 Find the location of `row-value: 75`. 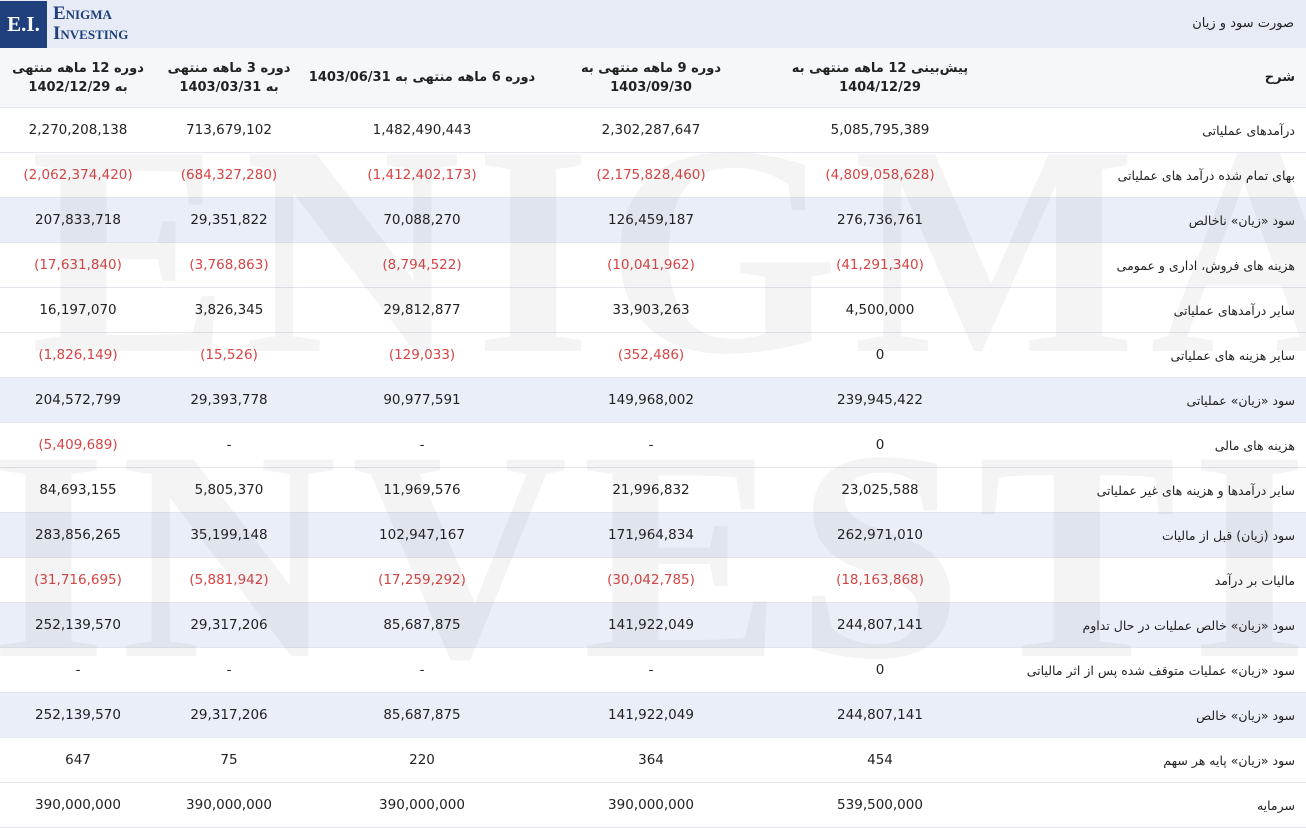

row-value: 75 is located at coordinates (229, 760).